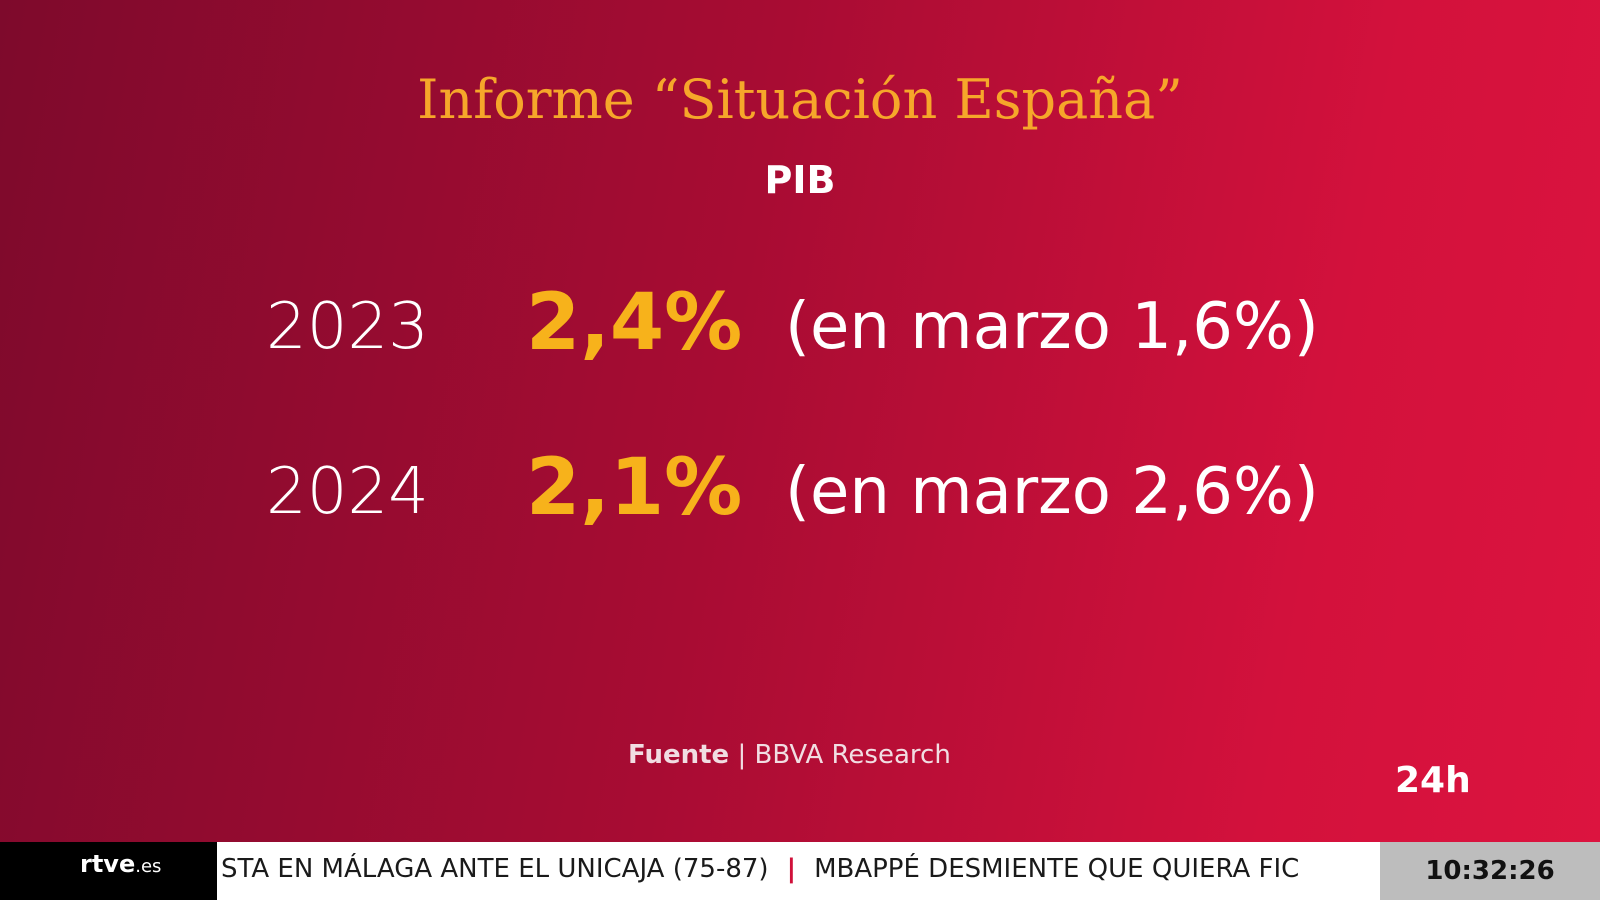  I want to click on ticker-item: STA EN MÁLAGA ANTE EL UNICAJA (75-87), so click(495, 869).